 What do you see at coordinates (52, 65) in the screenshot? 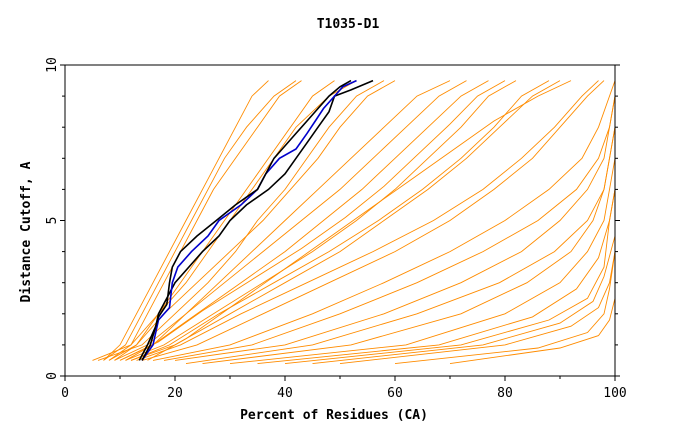
I see `y-tick-label: 10` at bounding box center [52, 65].